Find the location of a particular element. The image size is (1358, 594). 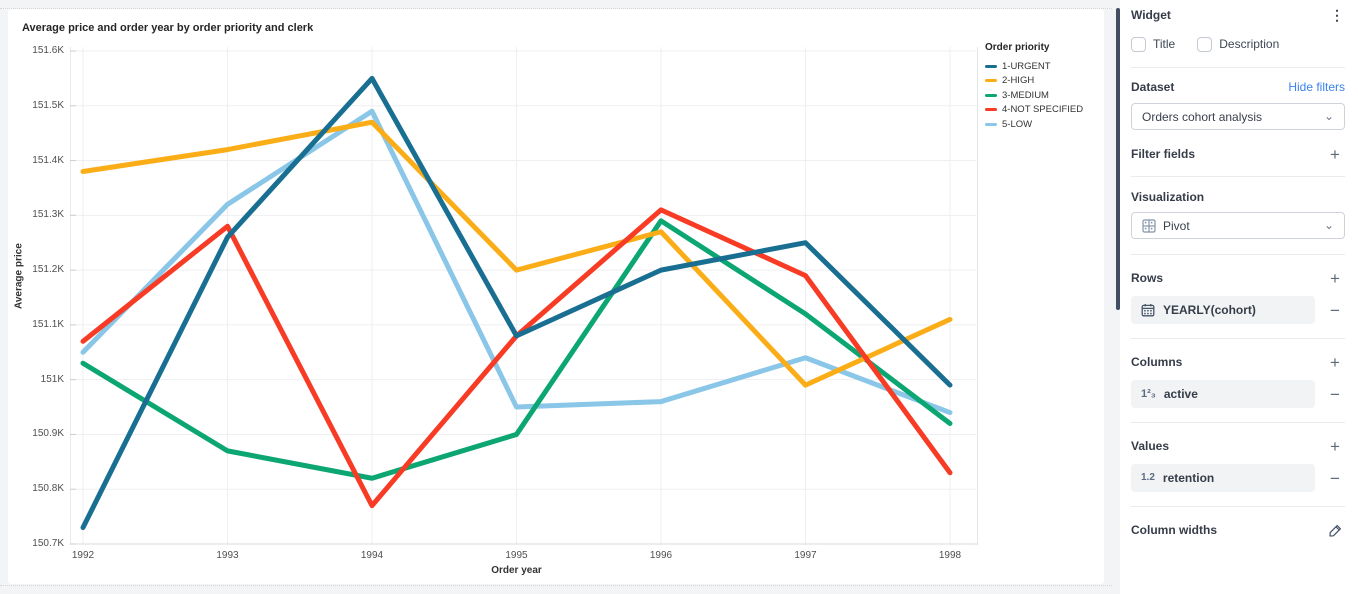

values-section-label: Values is located at coordinates (1150, 446).